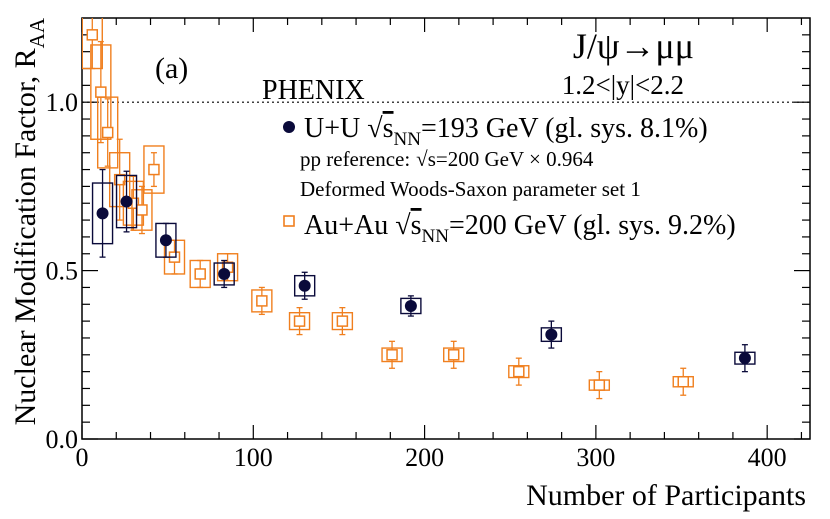 This screenshot has height=519, width=830. I want to click on legend-auau-label: Au+Au √sNN=200 GeV (gl. sys. 9.2%), so click(520, 228).